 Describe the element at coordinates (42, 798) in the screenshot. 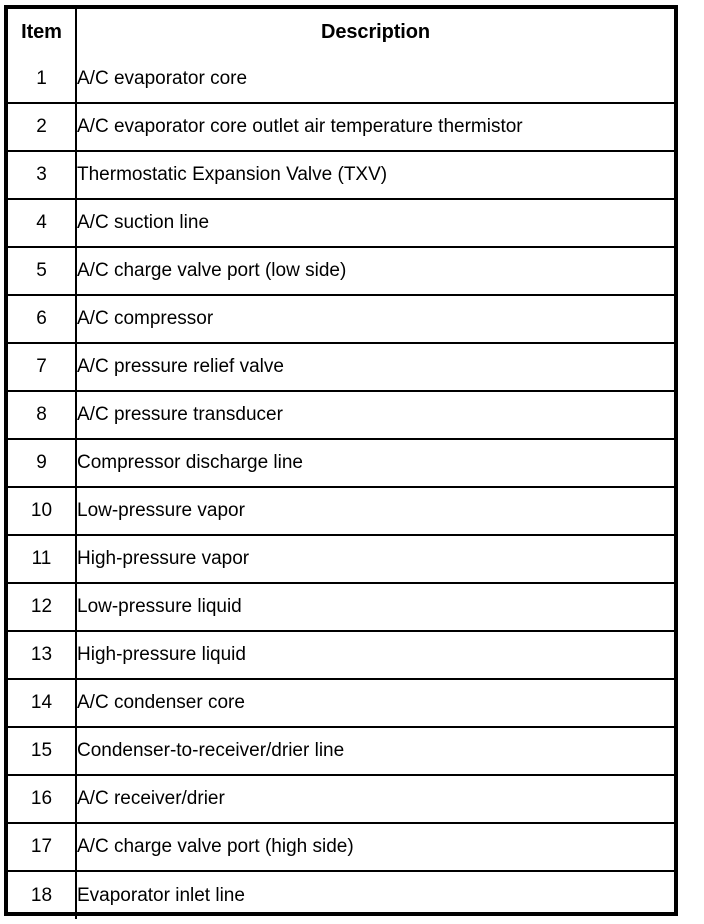

I see `cell-item-number: 16` at that location.